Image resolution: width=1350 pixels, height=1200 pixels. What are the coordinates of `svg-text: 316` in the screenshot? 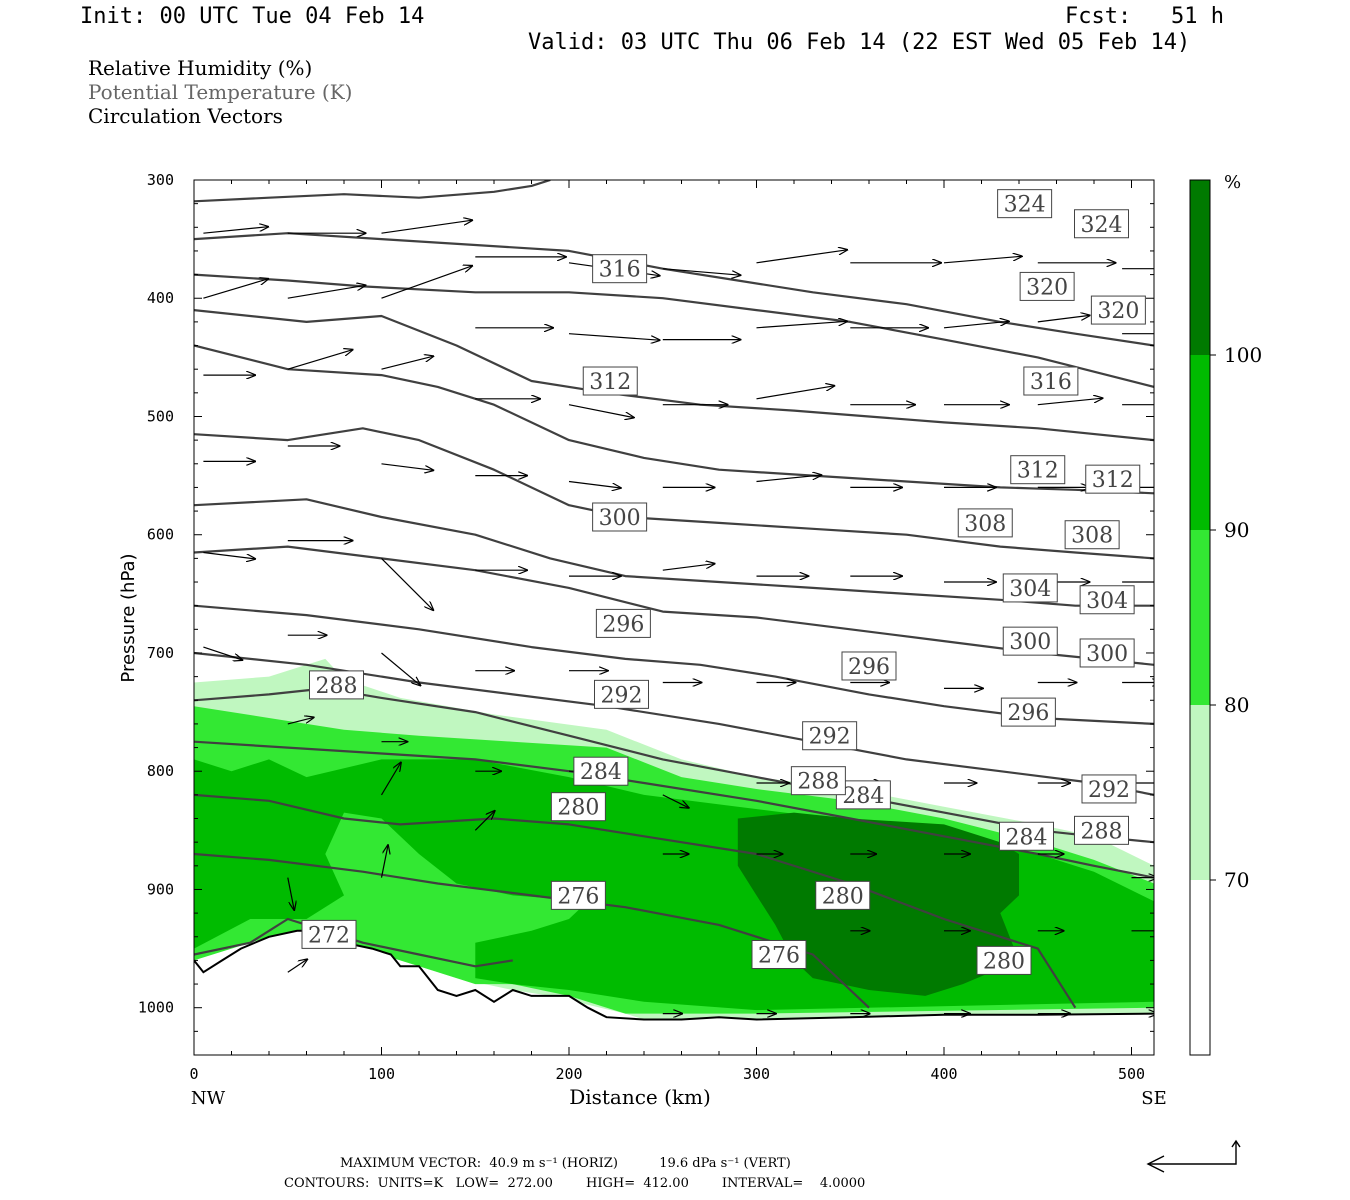 It's located at (1051, 382).